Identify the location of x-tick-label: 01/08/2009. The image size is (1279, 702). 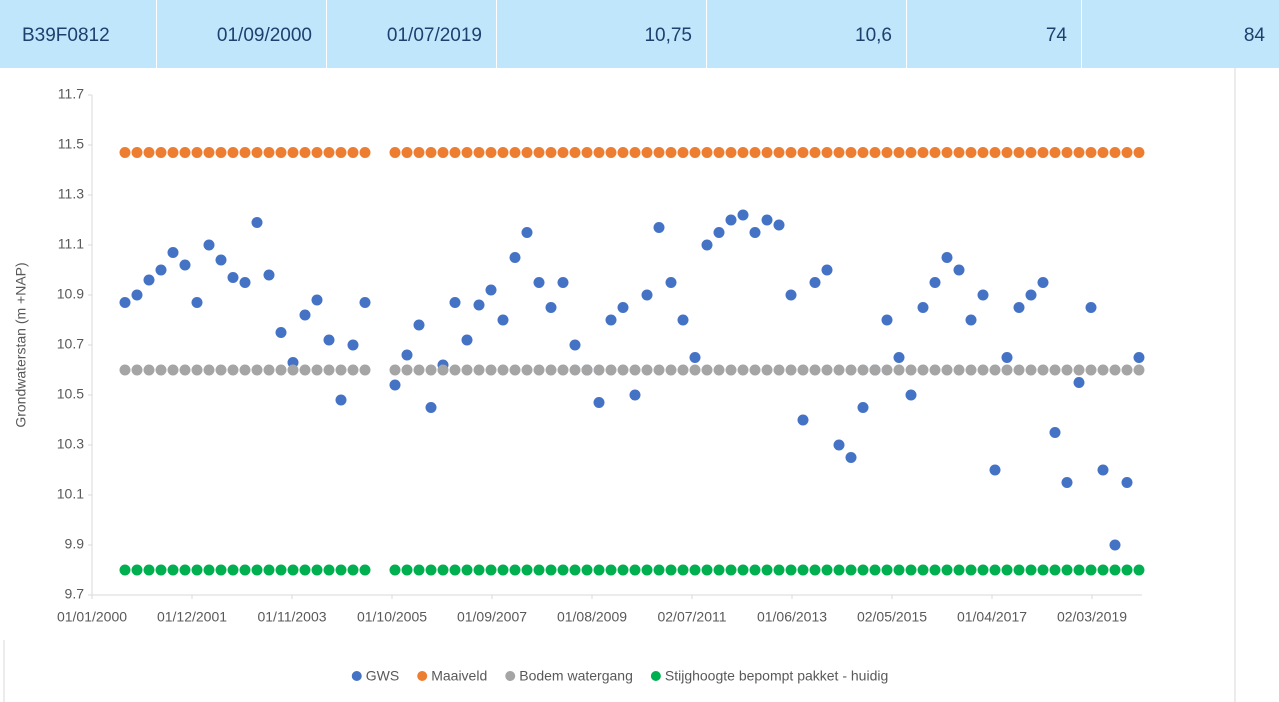
(592, 617).